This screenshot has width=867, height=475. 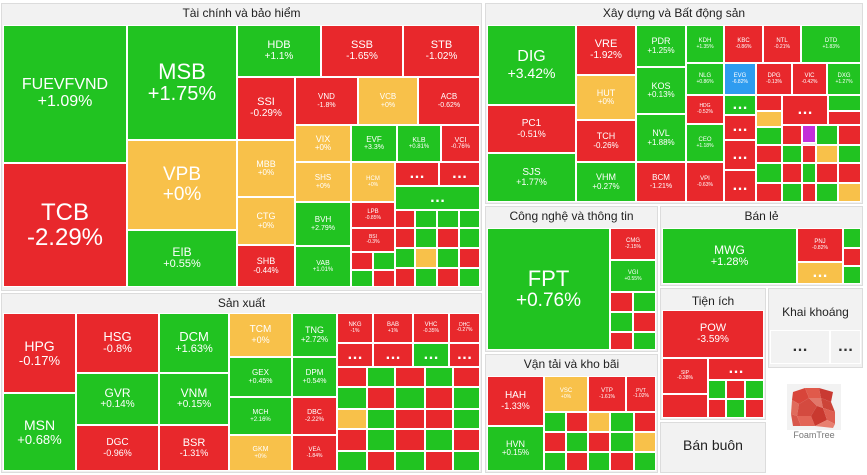 I want to click on tile-kos: KOS +0.13%, so click(x=661, y=90).